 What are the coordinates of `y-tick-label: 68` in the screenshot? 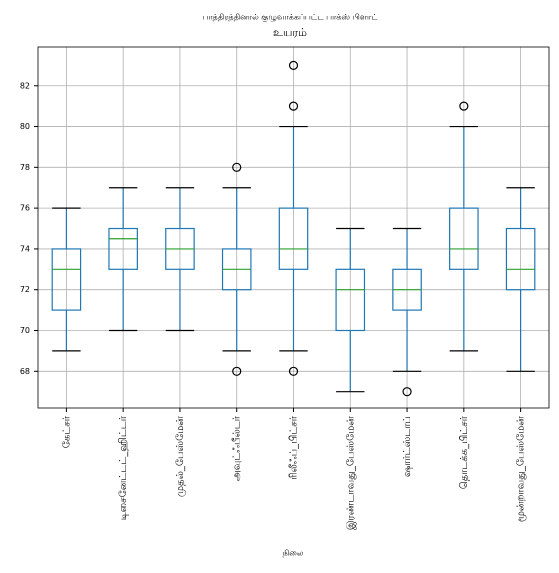 It's located at (25, 371).